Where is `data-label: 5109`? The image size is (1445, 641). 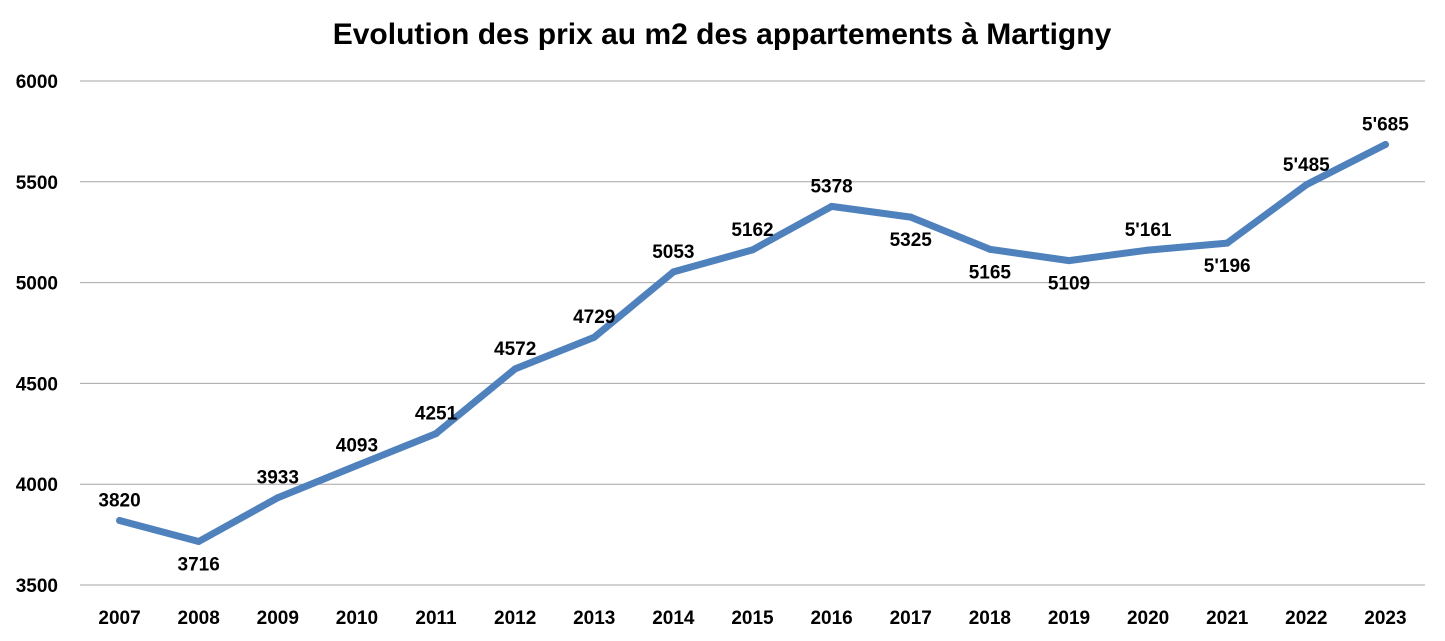 data-label: 5109 is located at coordinates (1069, 284).